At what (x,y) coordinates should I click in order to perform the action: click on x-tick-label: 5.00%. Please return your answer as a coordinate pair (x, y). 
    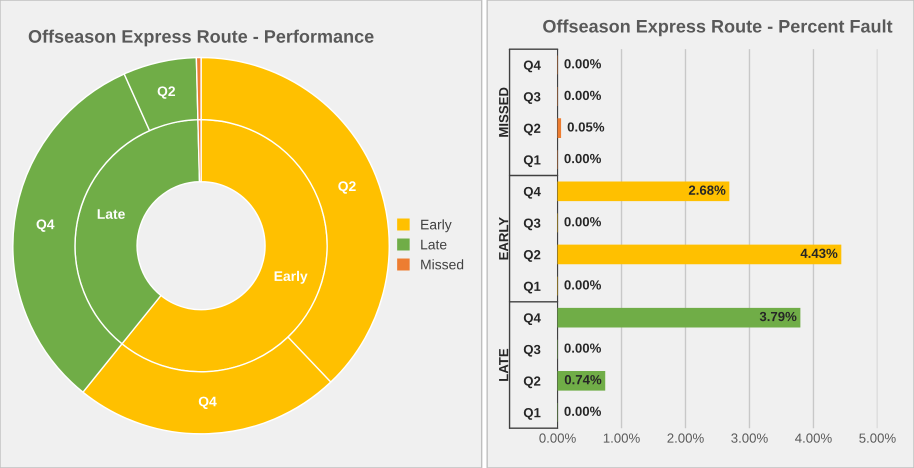
    Looking at the image, I should click on (877, 438).